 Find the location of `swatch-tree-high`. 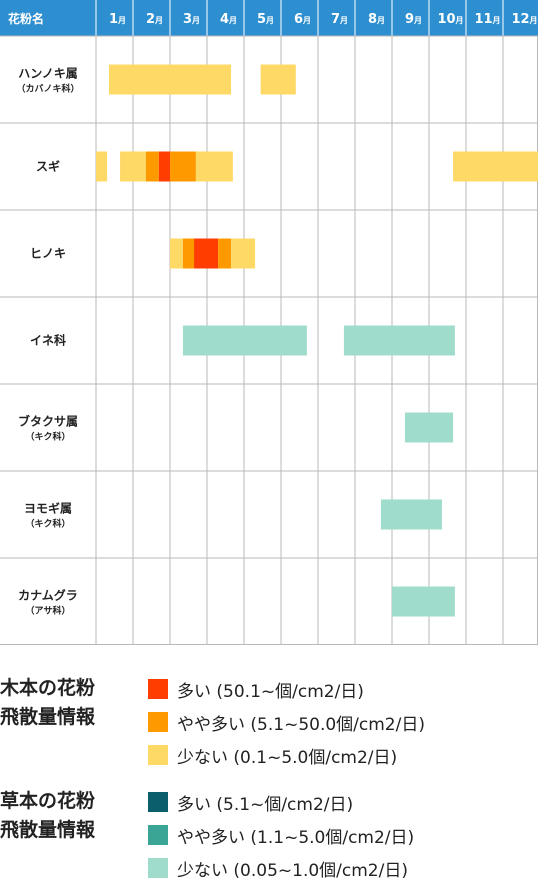

swatch-tree-high is located at coordinates (158, 689).